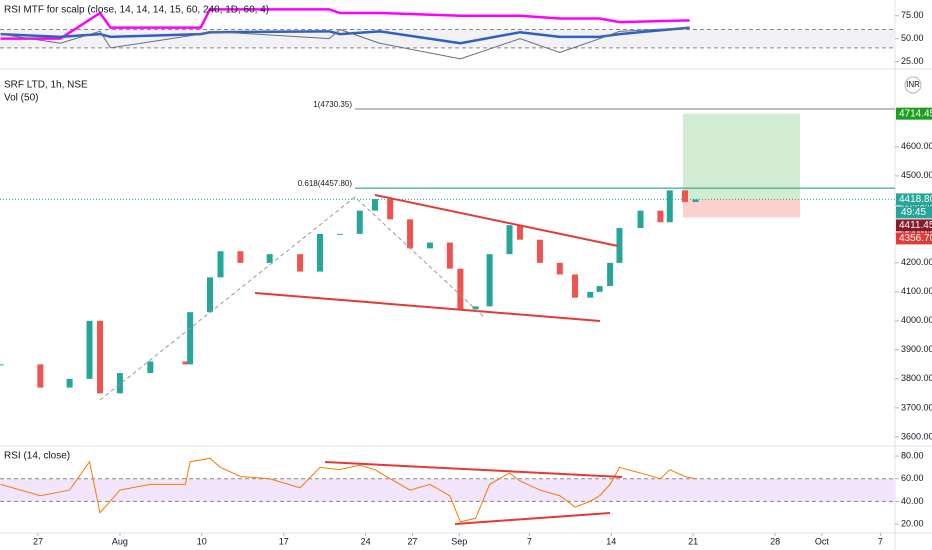  I want to click on x-tick-label: 24, so click(366, 541).